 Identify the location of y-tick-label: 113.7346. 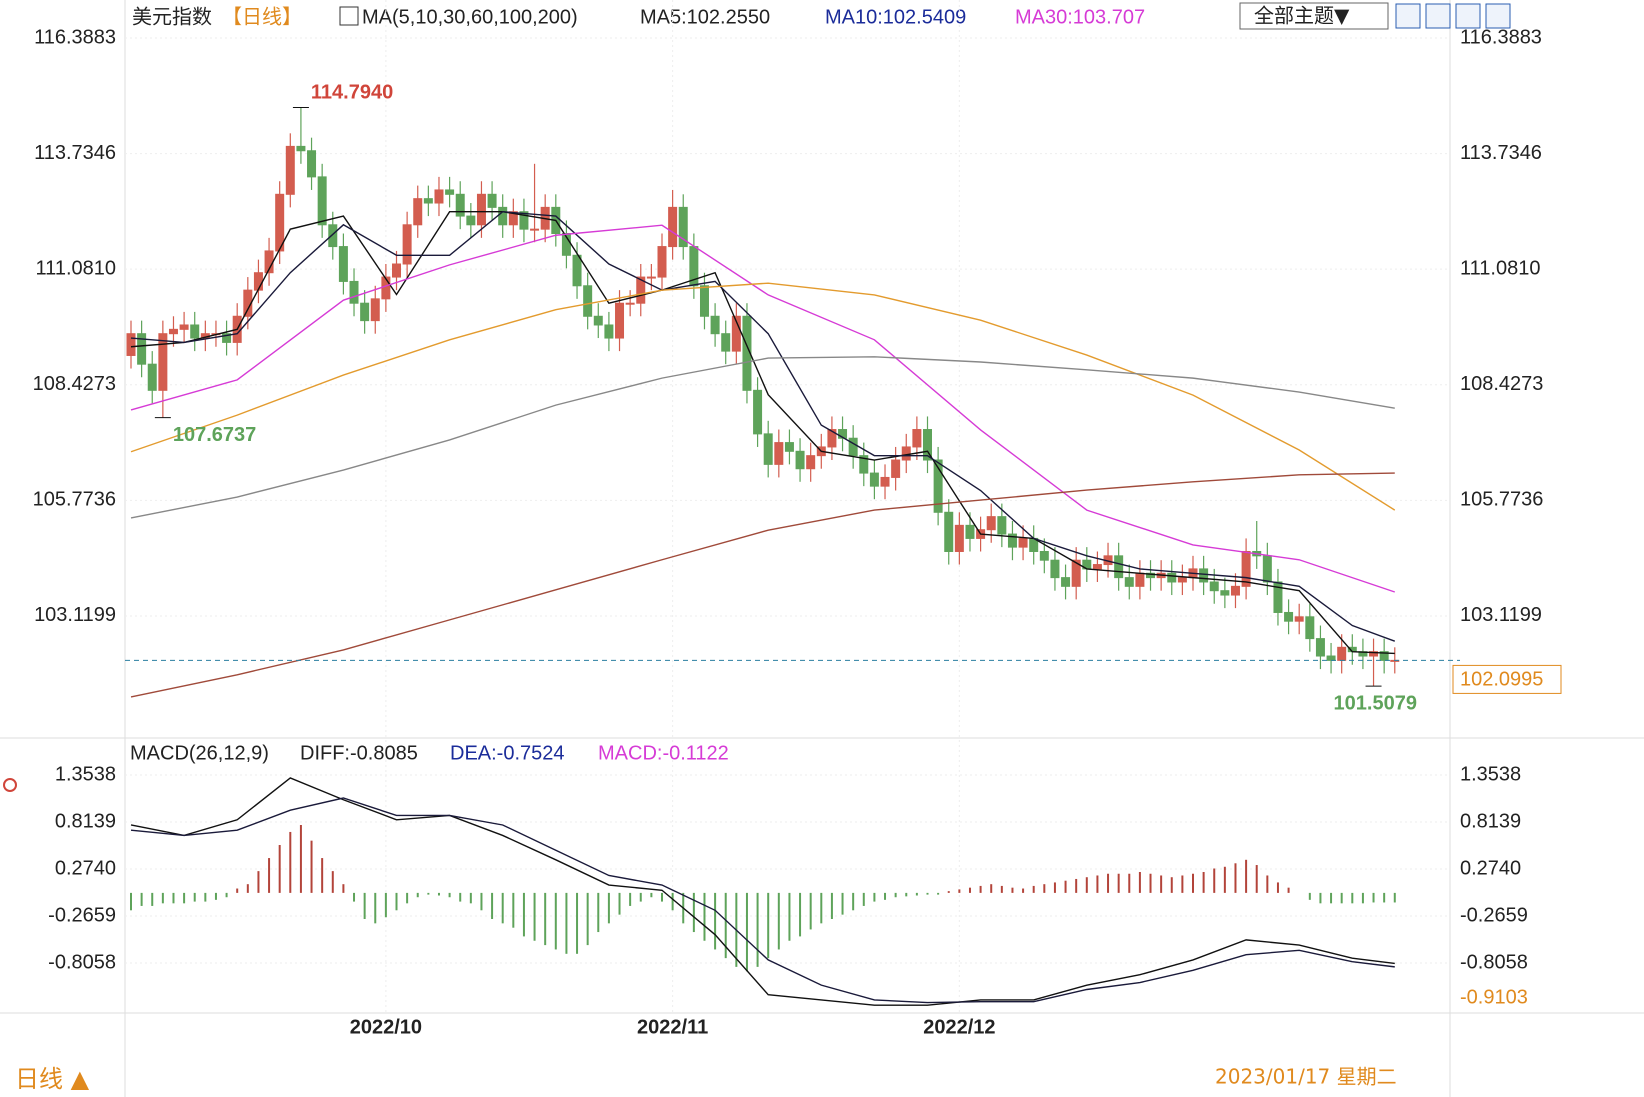
(75, 153).